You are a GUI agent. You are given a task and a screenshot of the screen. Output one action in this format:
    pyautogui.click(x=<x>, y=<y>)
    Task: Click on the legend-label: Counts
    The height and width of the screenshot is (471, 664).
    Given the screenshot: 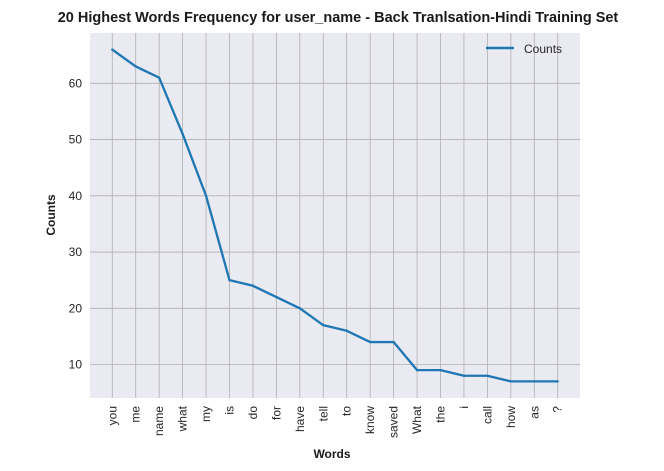 What is the action you would take?
    pyautogui.click(x=543, y=49)
    